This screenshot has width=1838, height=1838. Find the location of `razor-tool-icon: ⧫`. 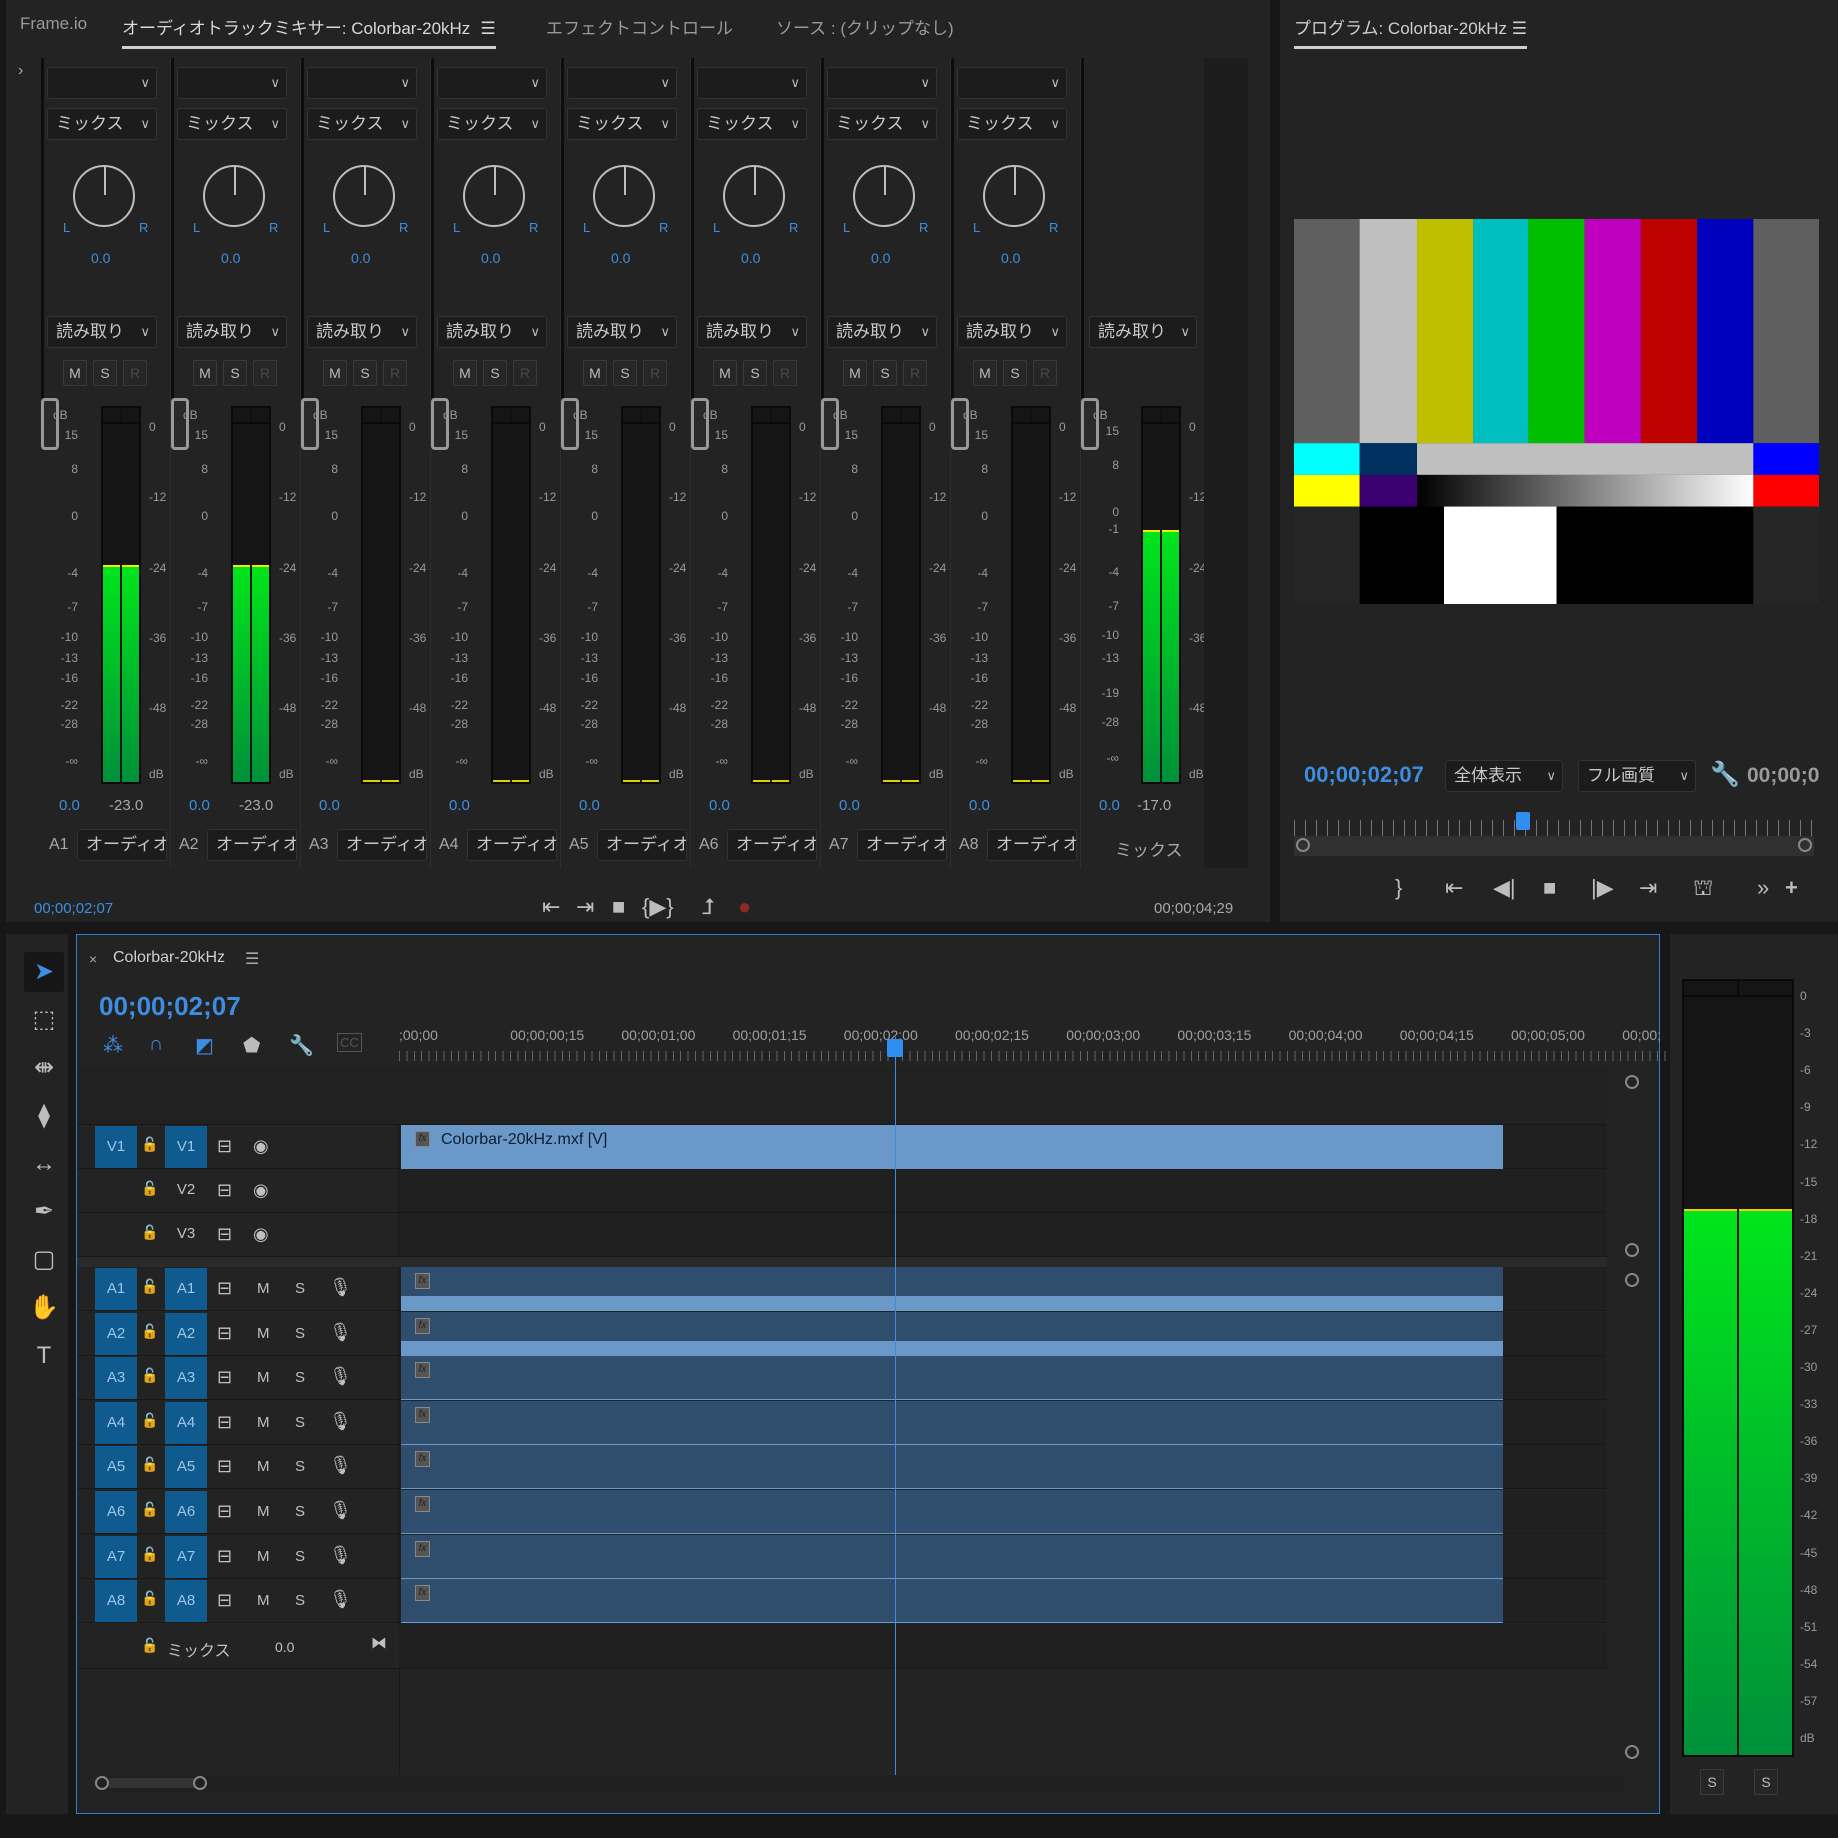

razor-tool-icon: ⧫ is located at coordinates (44, 1115).